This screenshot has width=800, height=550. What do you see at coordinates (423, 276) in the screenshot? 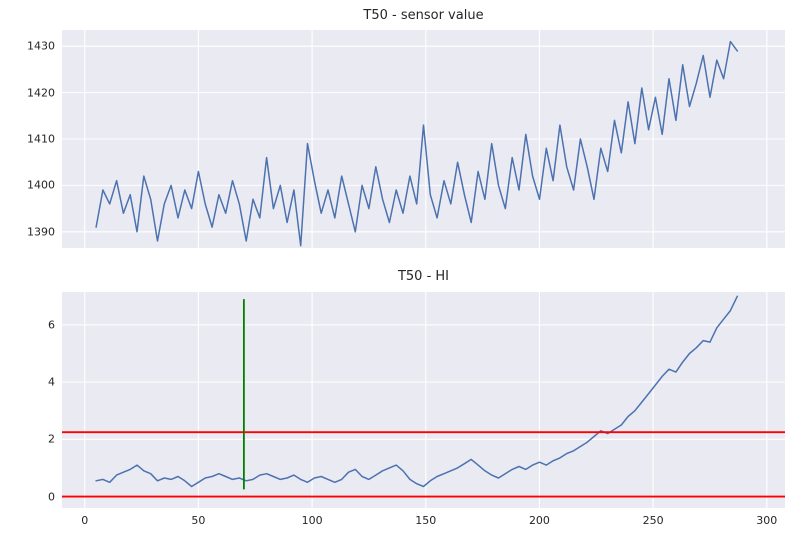
I see `hi-chart-title: T50 - HI` at bounding box center [423, 276].